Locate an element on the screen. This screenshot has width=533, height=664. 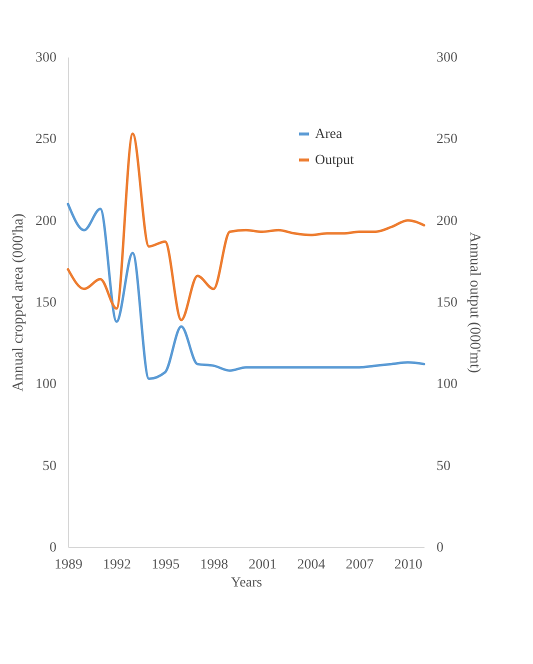
legend-label: Output is located at coordinates (334, 160).